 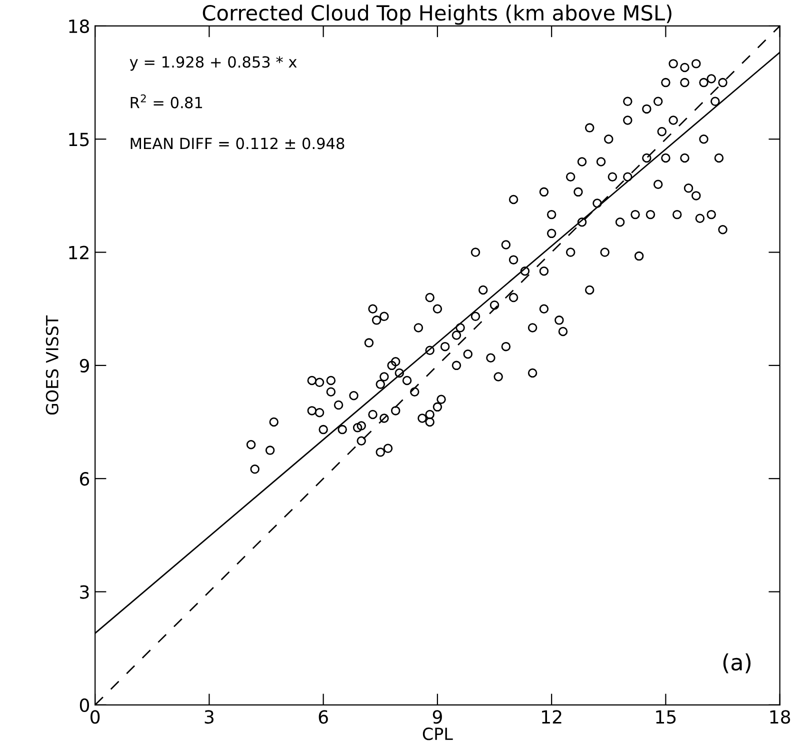 What do you see at coordinates (666, 717) in the screenshot?
I see `x-tick-label: 15` at bounding box center [666, 717].